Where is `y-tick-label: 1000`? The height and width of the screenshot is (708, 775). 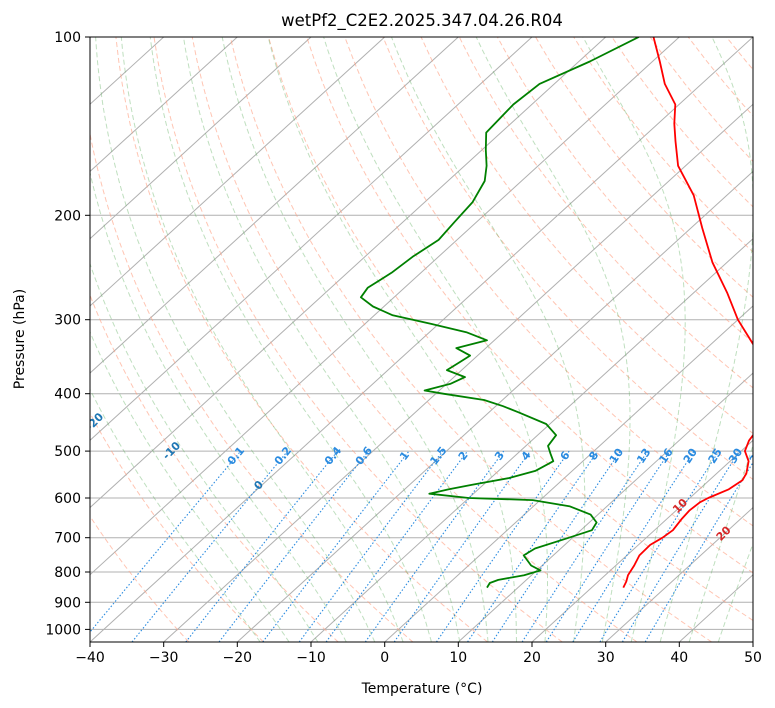 y-tick-label: 1000 is located at coordinates (63, 630).